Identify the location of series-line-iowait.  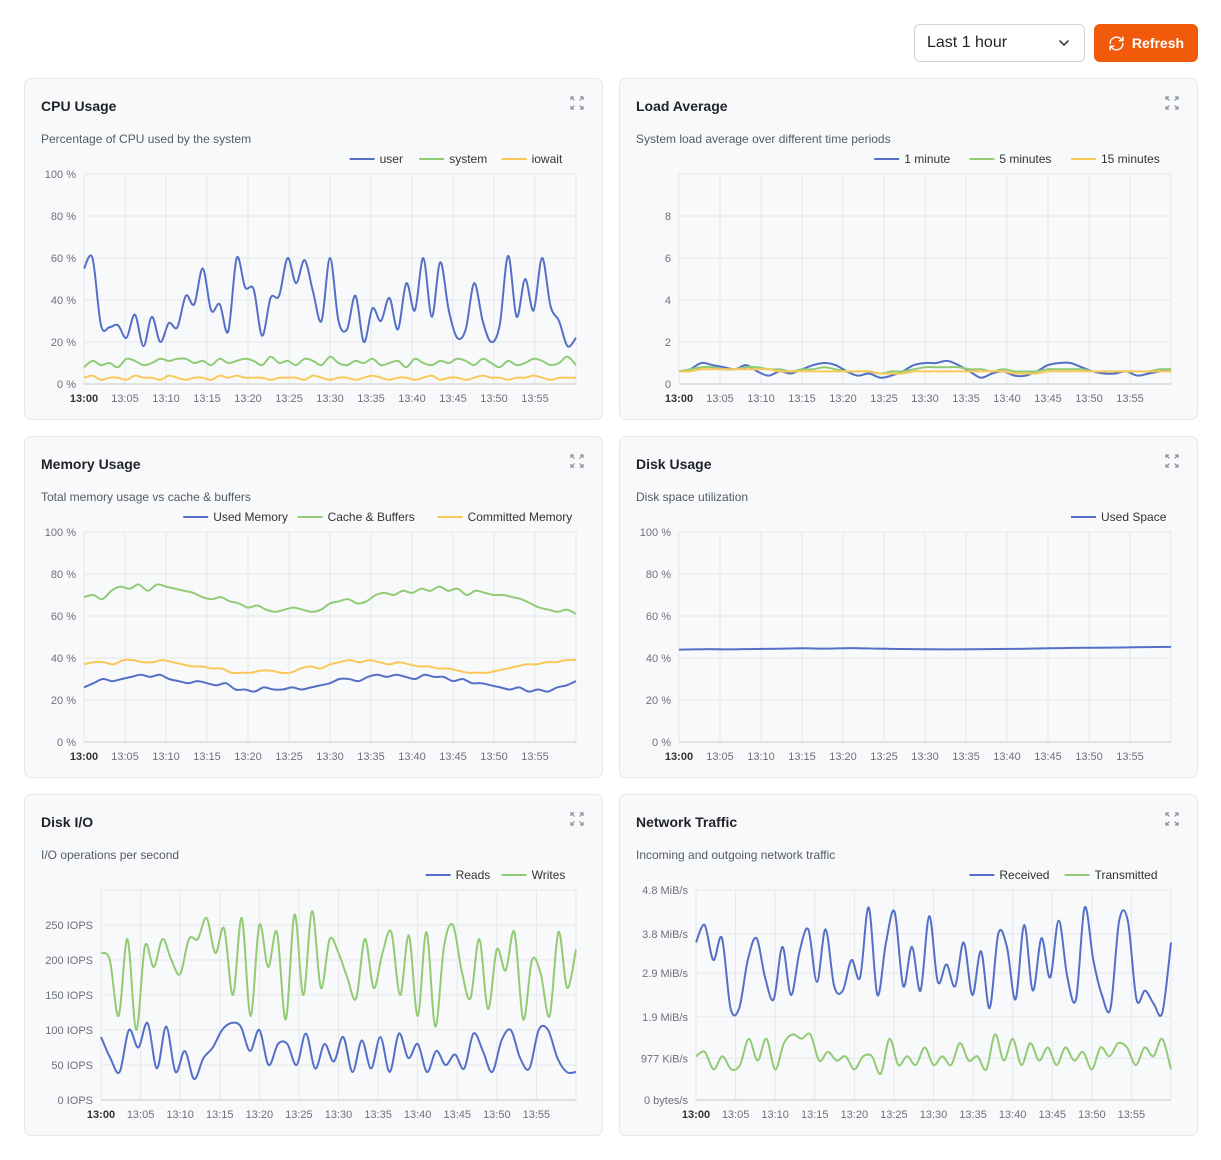
(329, 377).